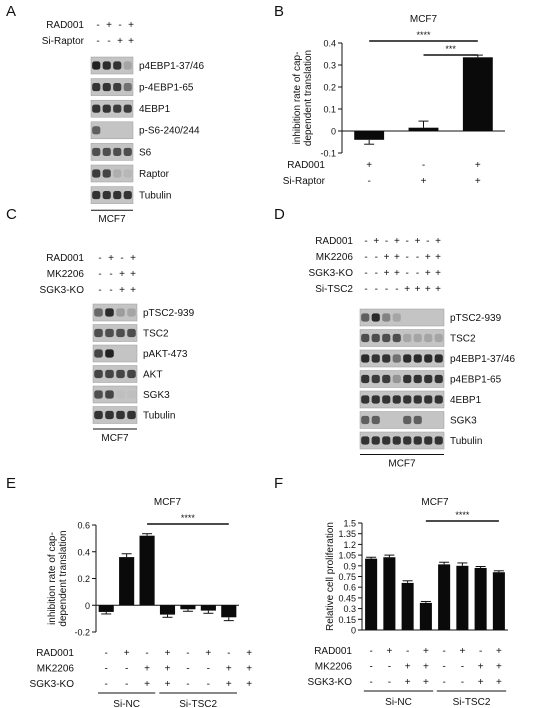 This screenshot has height=708, width=533. I want to click on blot-label: pTSC2-939, so click(169, 313).